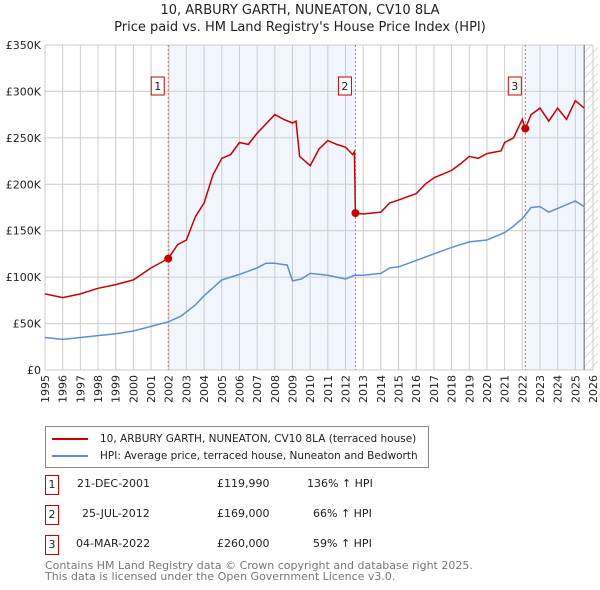 The width and height of the screenshot is (600, 590). What do you see at coordinates (34, 370) in the screenshot?
I see `y-tick-label: £0` at bounding box center [34, 370].